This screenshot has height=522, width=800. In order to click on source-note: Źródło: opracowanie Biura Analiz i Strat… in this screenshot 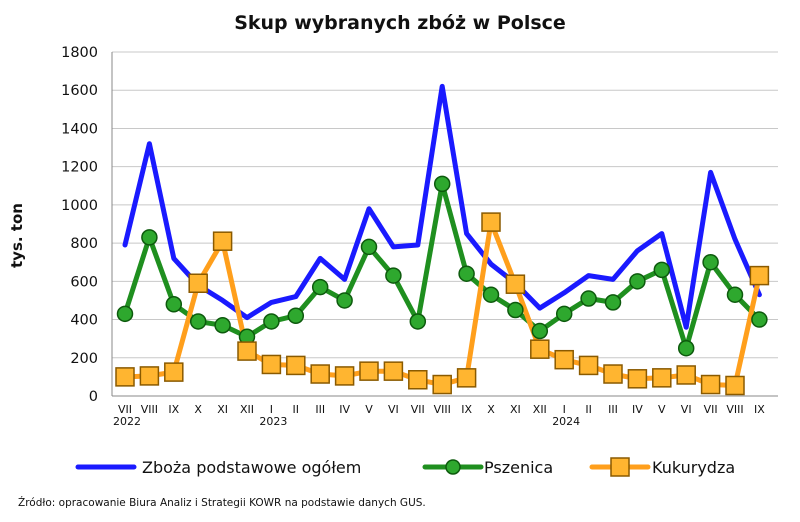, I will do `click(222, 503)`.